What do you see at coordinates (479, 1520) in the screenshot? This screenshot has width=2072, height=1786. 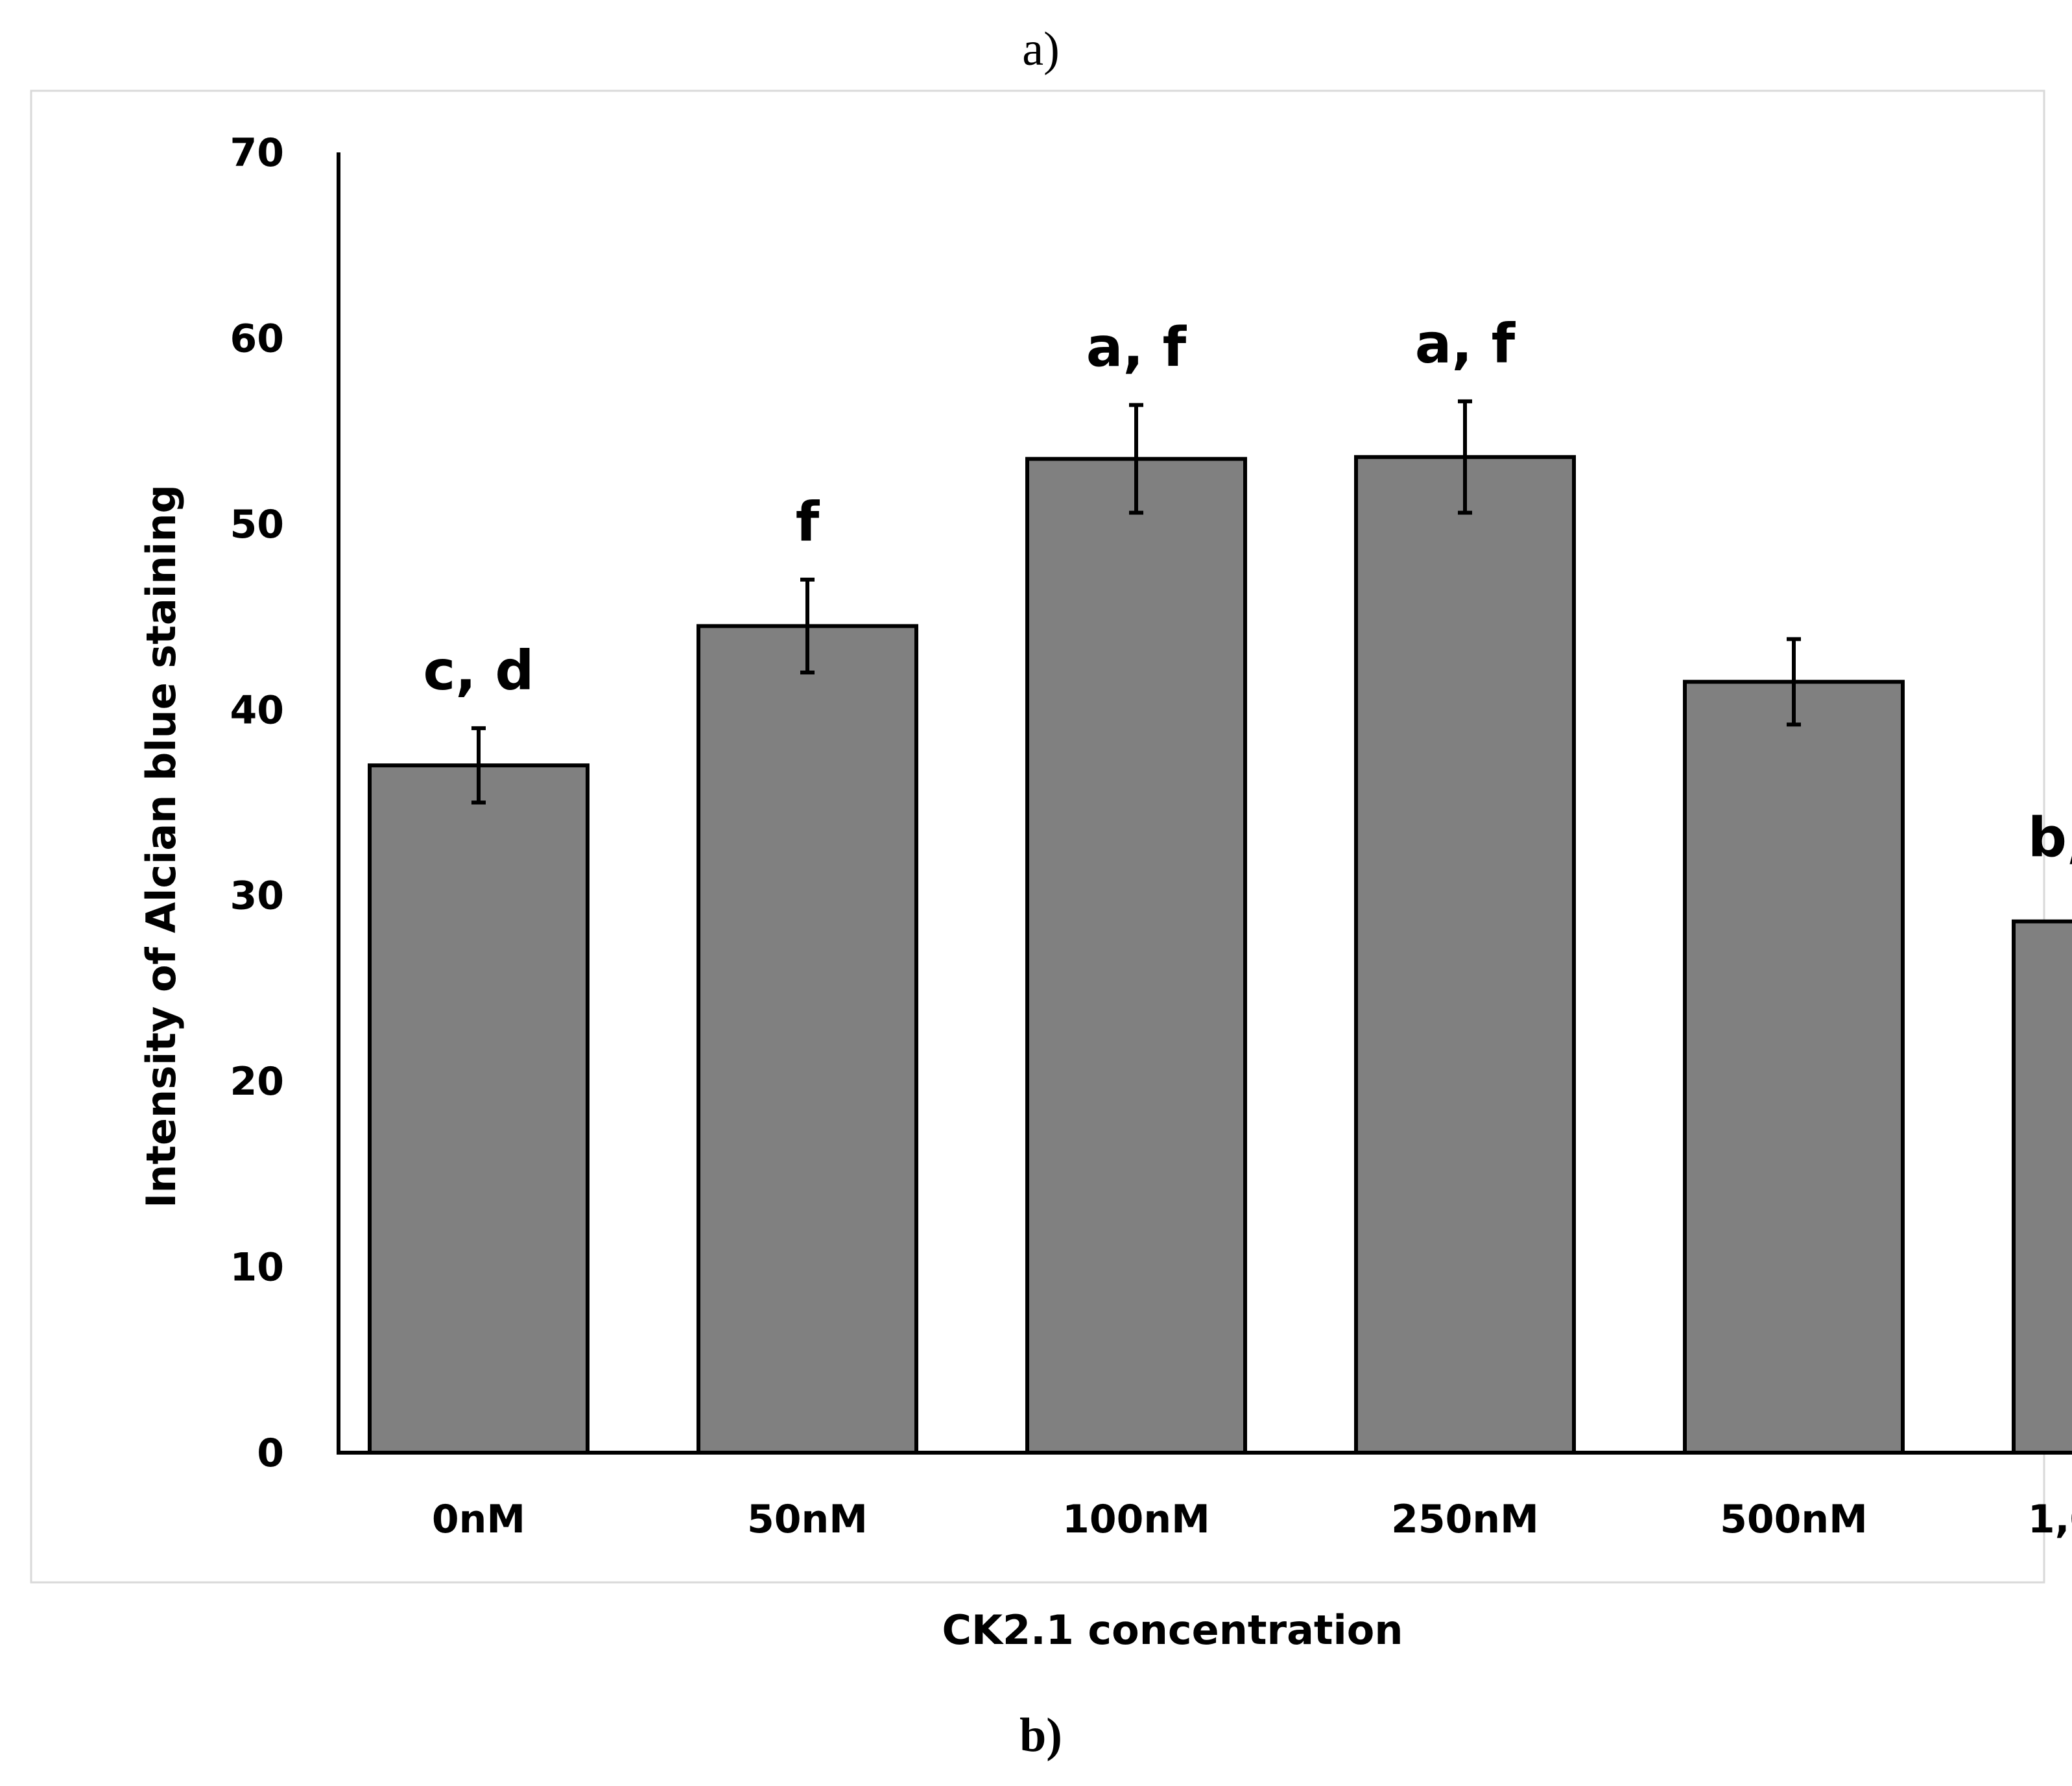 I see `x-tick-label: 0nM` at bounding box center [479, 1520].